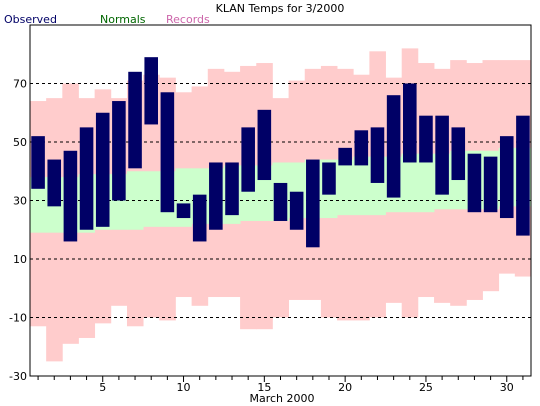 This screenshot has height=406, width=540. Describe the element at coordinates (123, 19) in the screenshot. I see `legend-normals: Normals` at that location.